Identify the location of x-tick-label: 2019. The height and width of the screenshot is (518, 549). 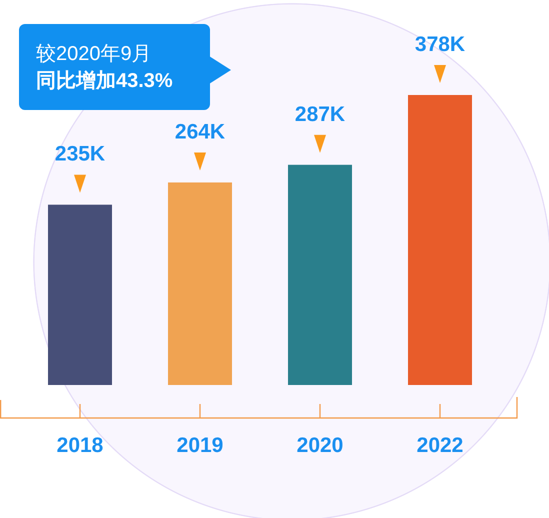
(200, 445).